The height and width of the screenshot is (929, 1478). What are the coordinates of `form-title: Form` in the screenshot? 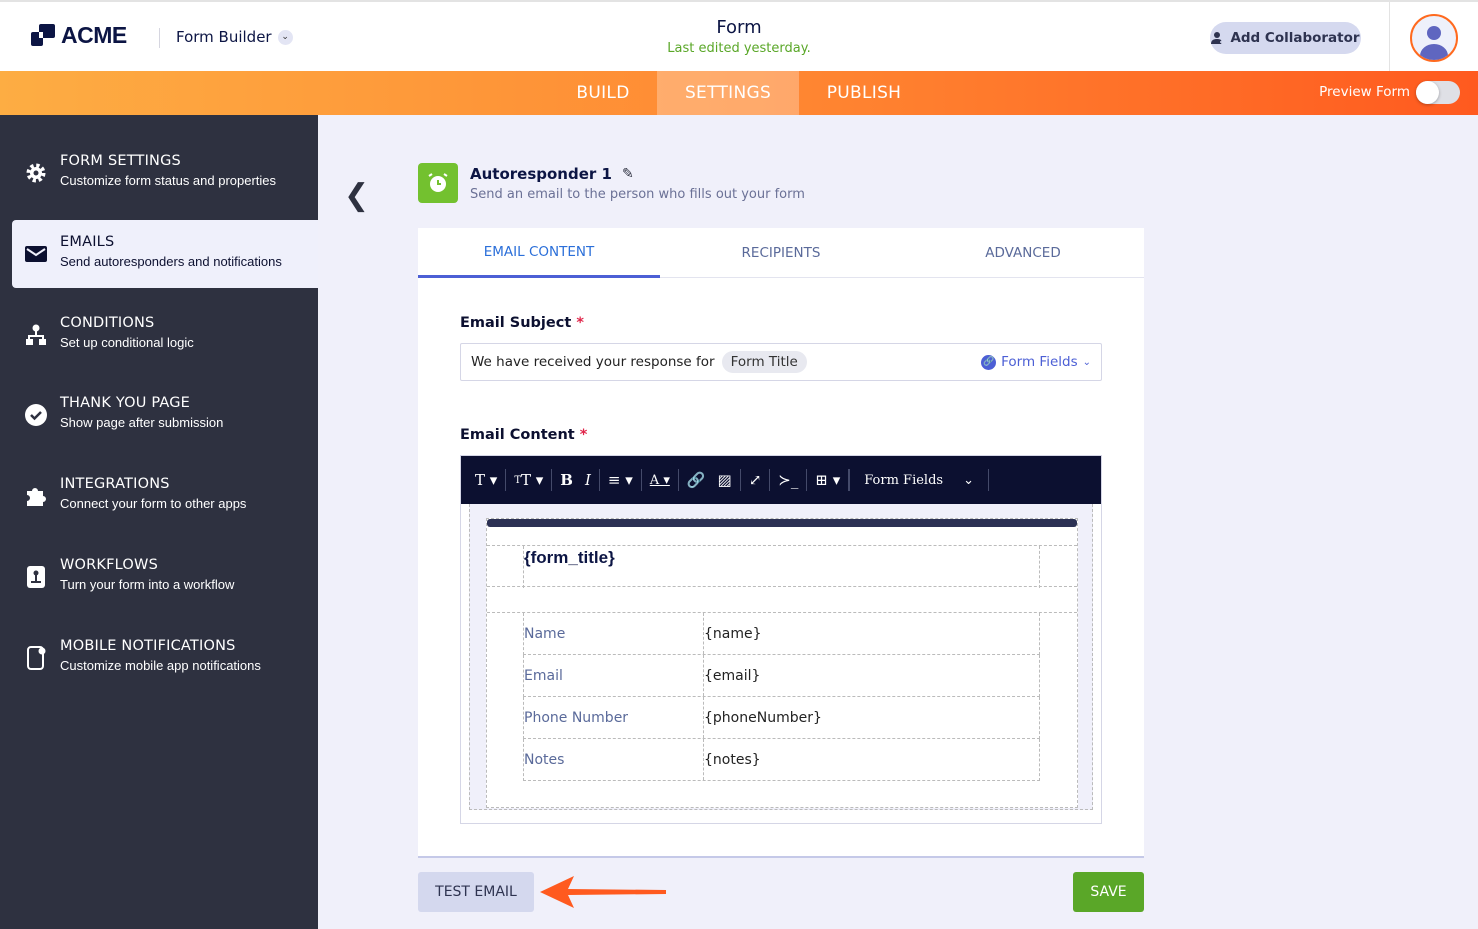 It's located at (739, 27).